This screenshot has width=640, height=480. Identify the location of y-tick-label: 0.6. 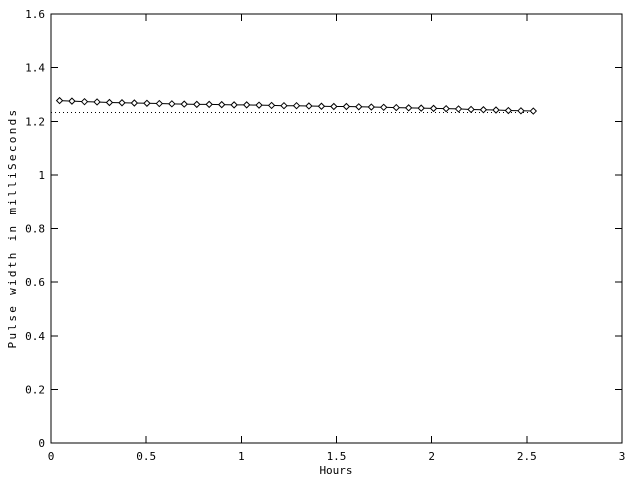
(35, 282).